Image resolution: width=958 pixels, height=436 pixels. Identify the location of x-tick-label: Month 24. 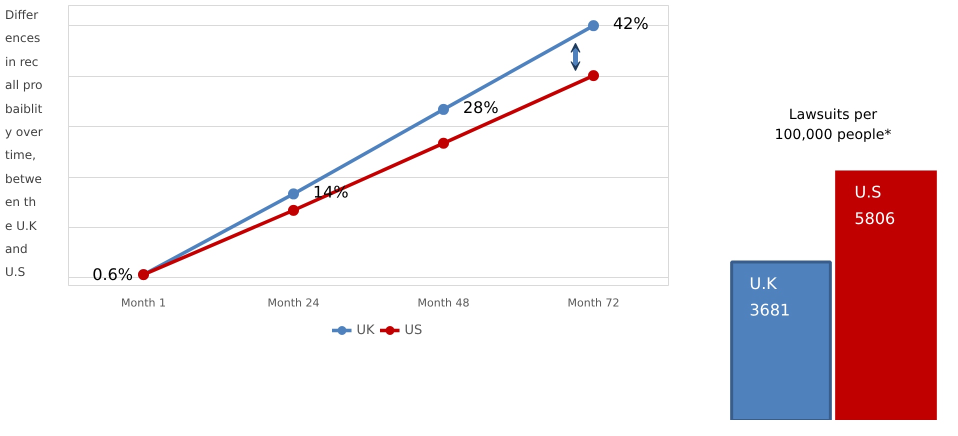
(294, 303).